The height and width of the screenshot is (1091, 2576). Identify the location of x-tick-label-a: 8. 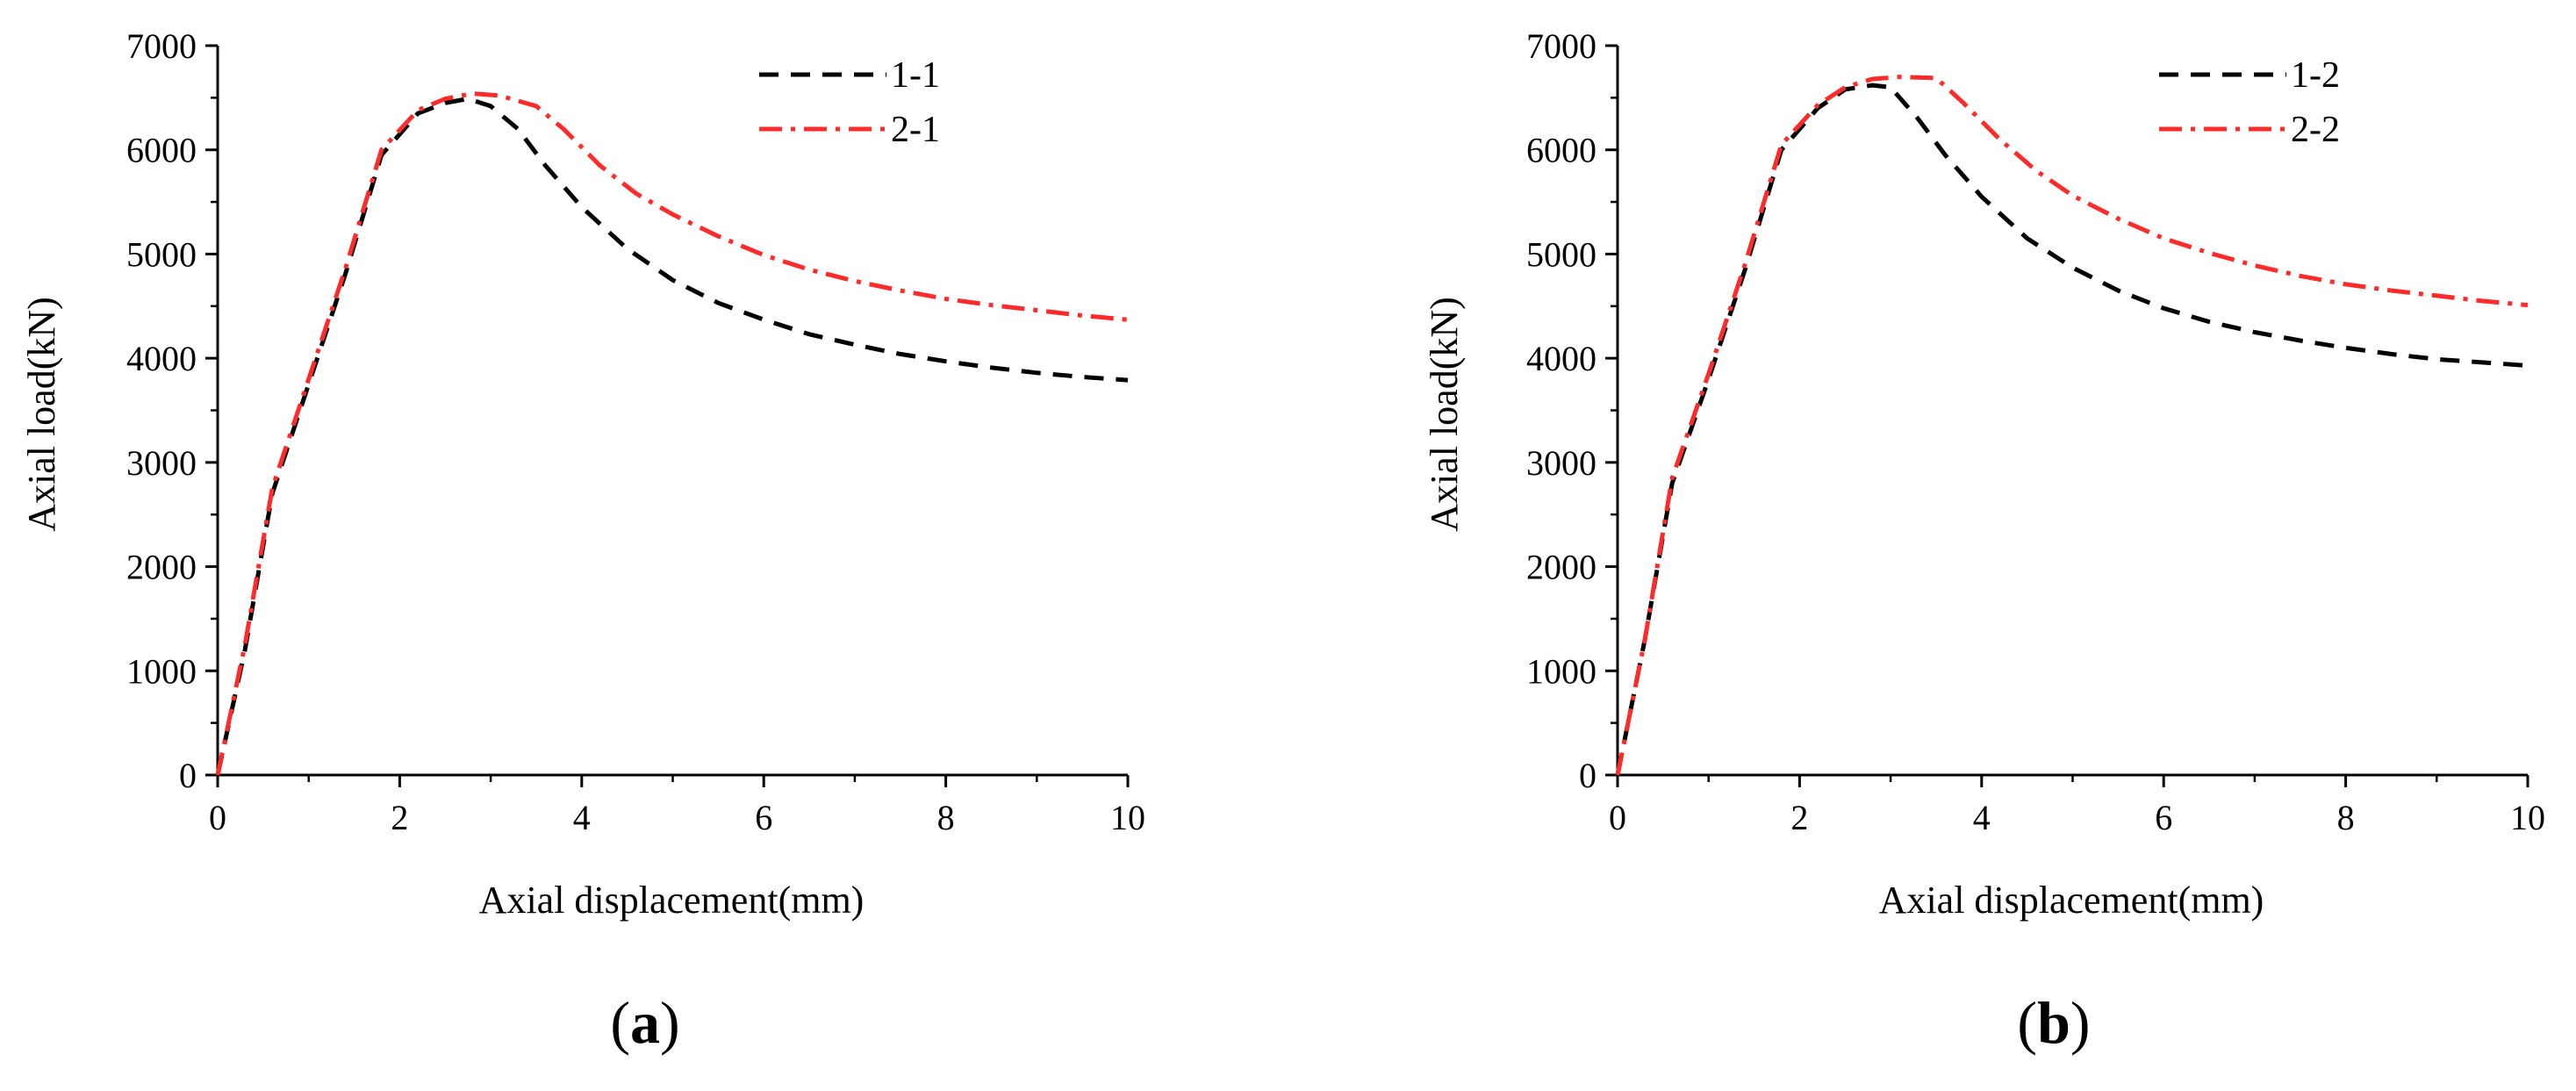
(946, 817).